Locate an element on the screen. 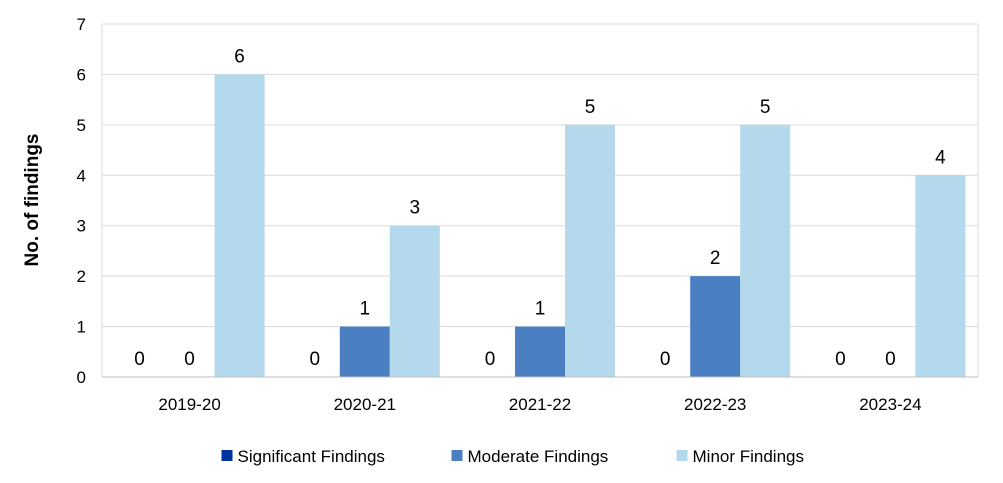 This screenshot has height=483, width=1003. data-label: 3 is located at coordinates (415, 208).